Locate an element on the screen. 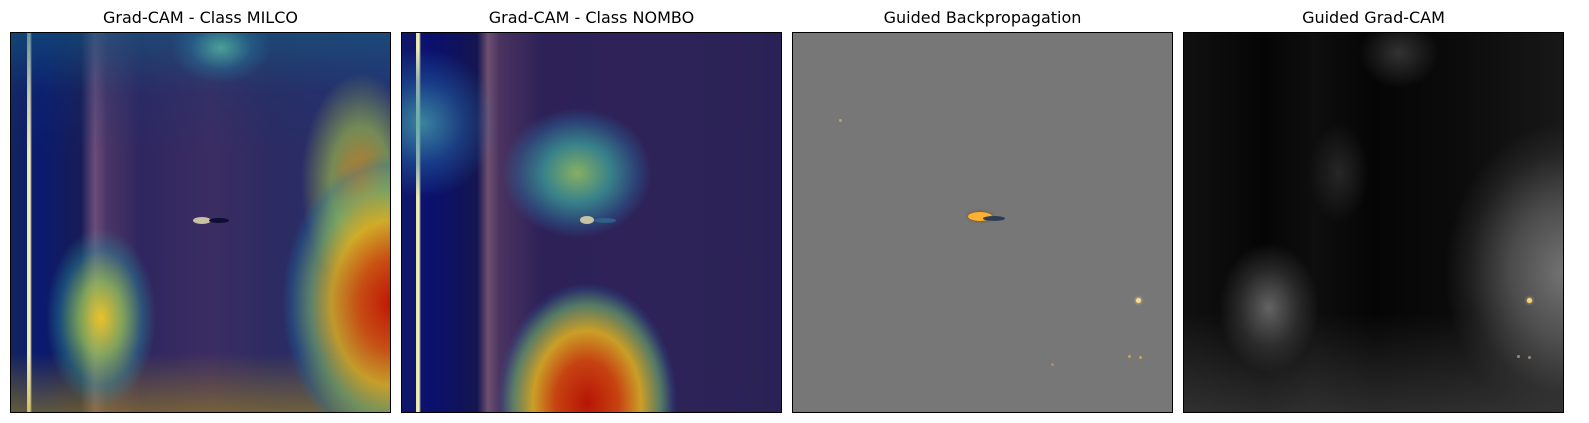  target-highlight is located at coordinates (980, 216).